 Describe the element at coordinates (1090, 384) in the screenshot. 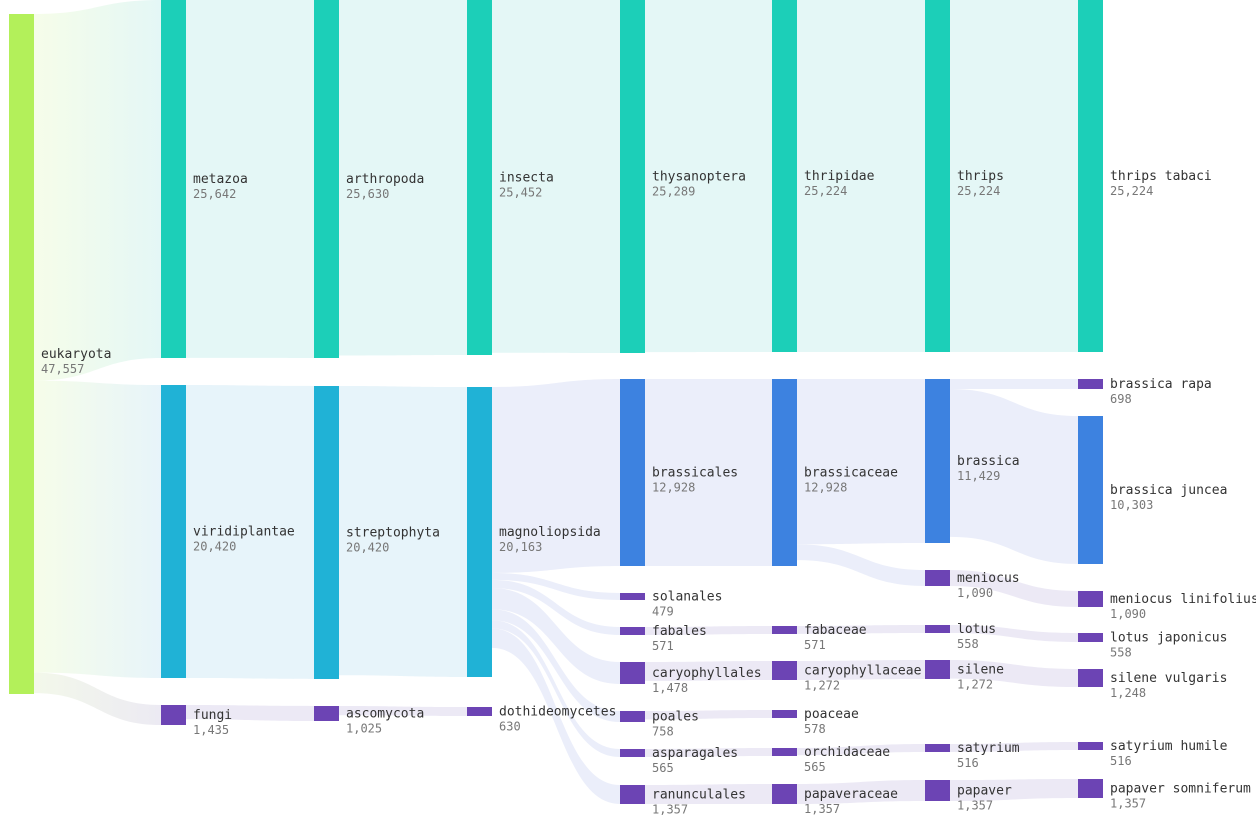

I see `node-brassica_rapa` at that location.